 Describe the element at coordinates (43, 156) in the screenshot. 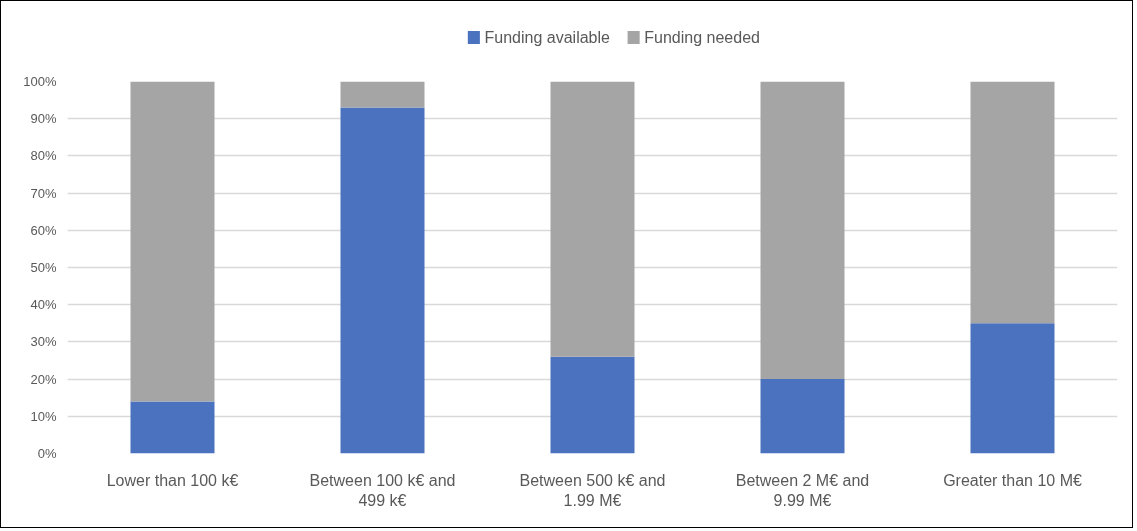

I see `y-tick-label: 80%` at that location.